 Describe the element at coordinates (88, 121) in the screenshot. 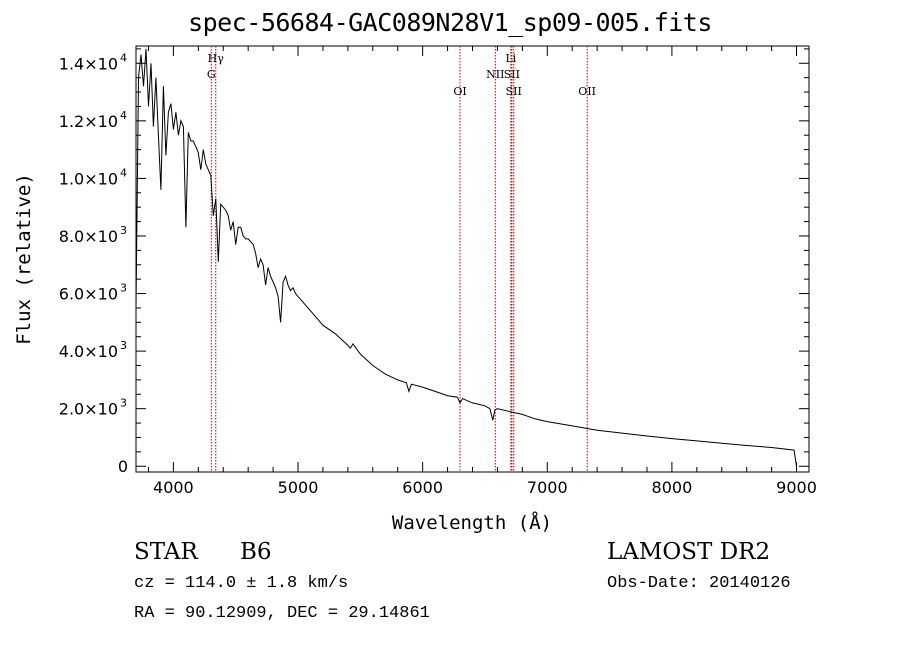

I see `y-tick-label: 1.2×10` at that location.